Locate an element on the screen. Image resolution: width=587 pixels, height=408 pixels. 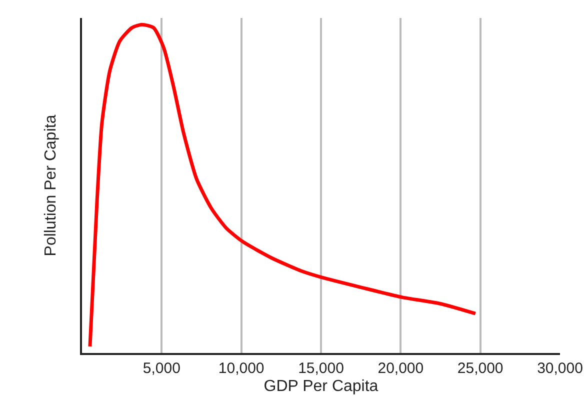
x-tick-label: 15,000 is located at coordinates (321, 368).